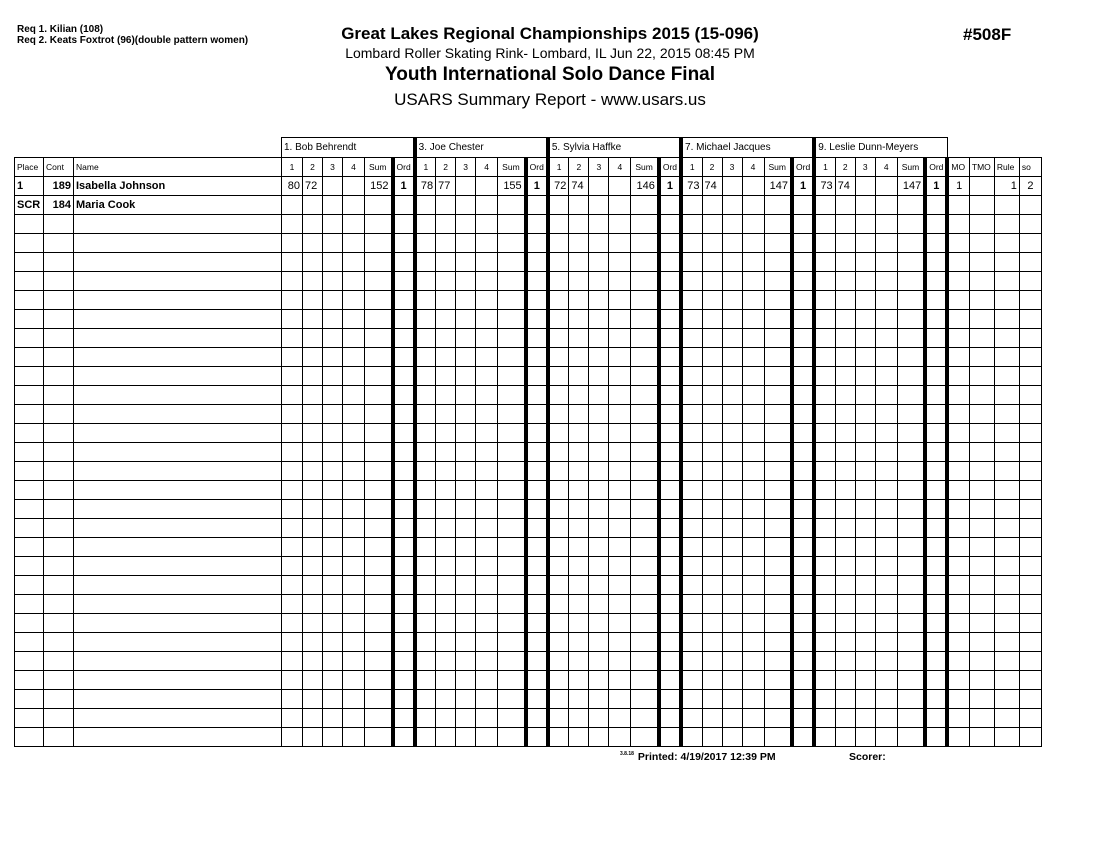 This screenshot has width=1100, height=850. Describe the element at coordinates (528, 452) in the screenshot. I see `empty-row` at that location.